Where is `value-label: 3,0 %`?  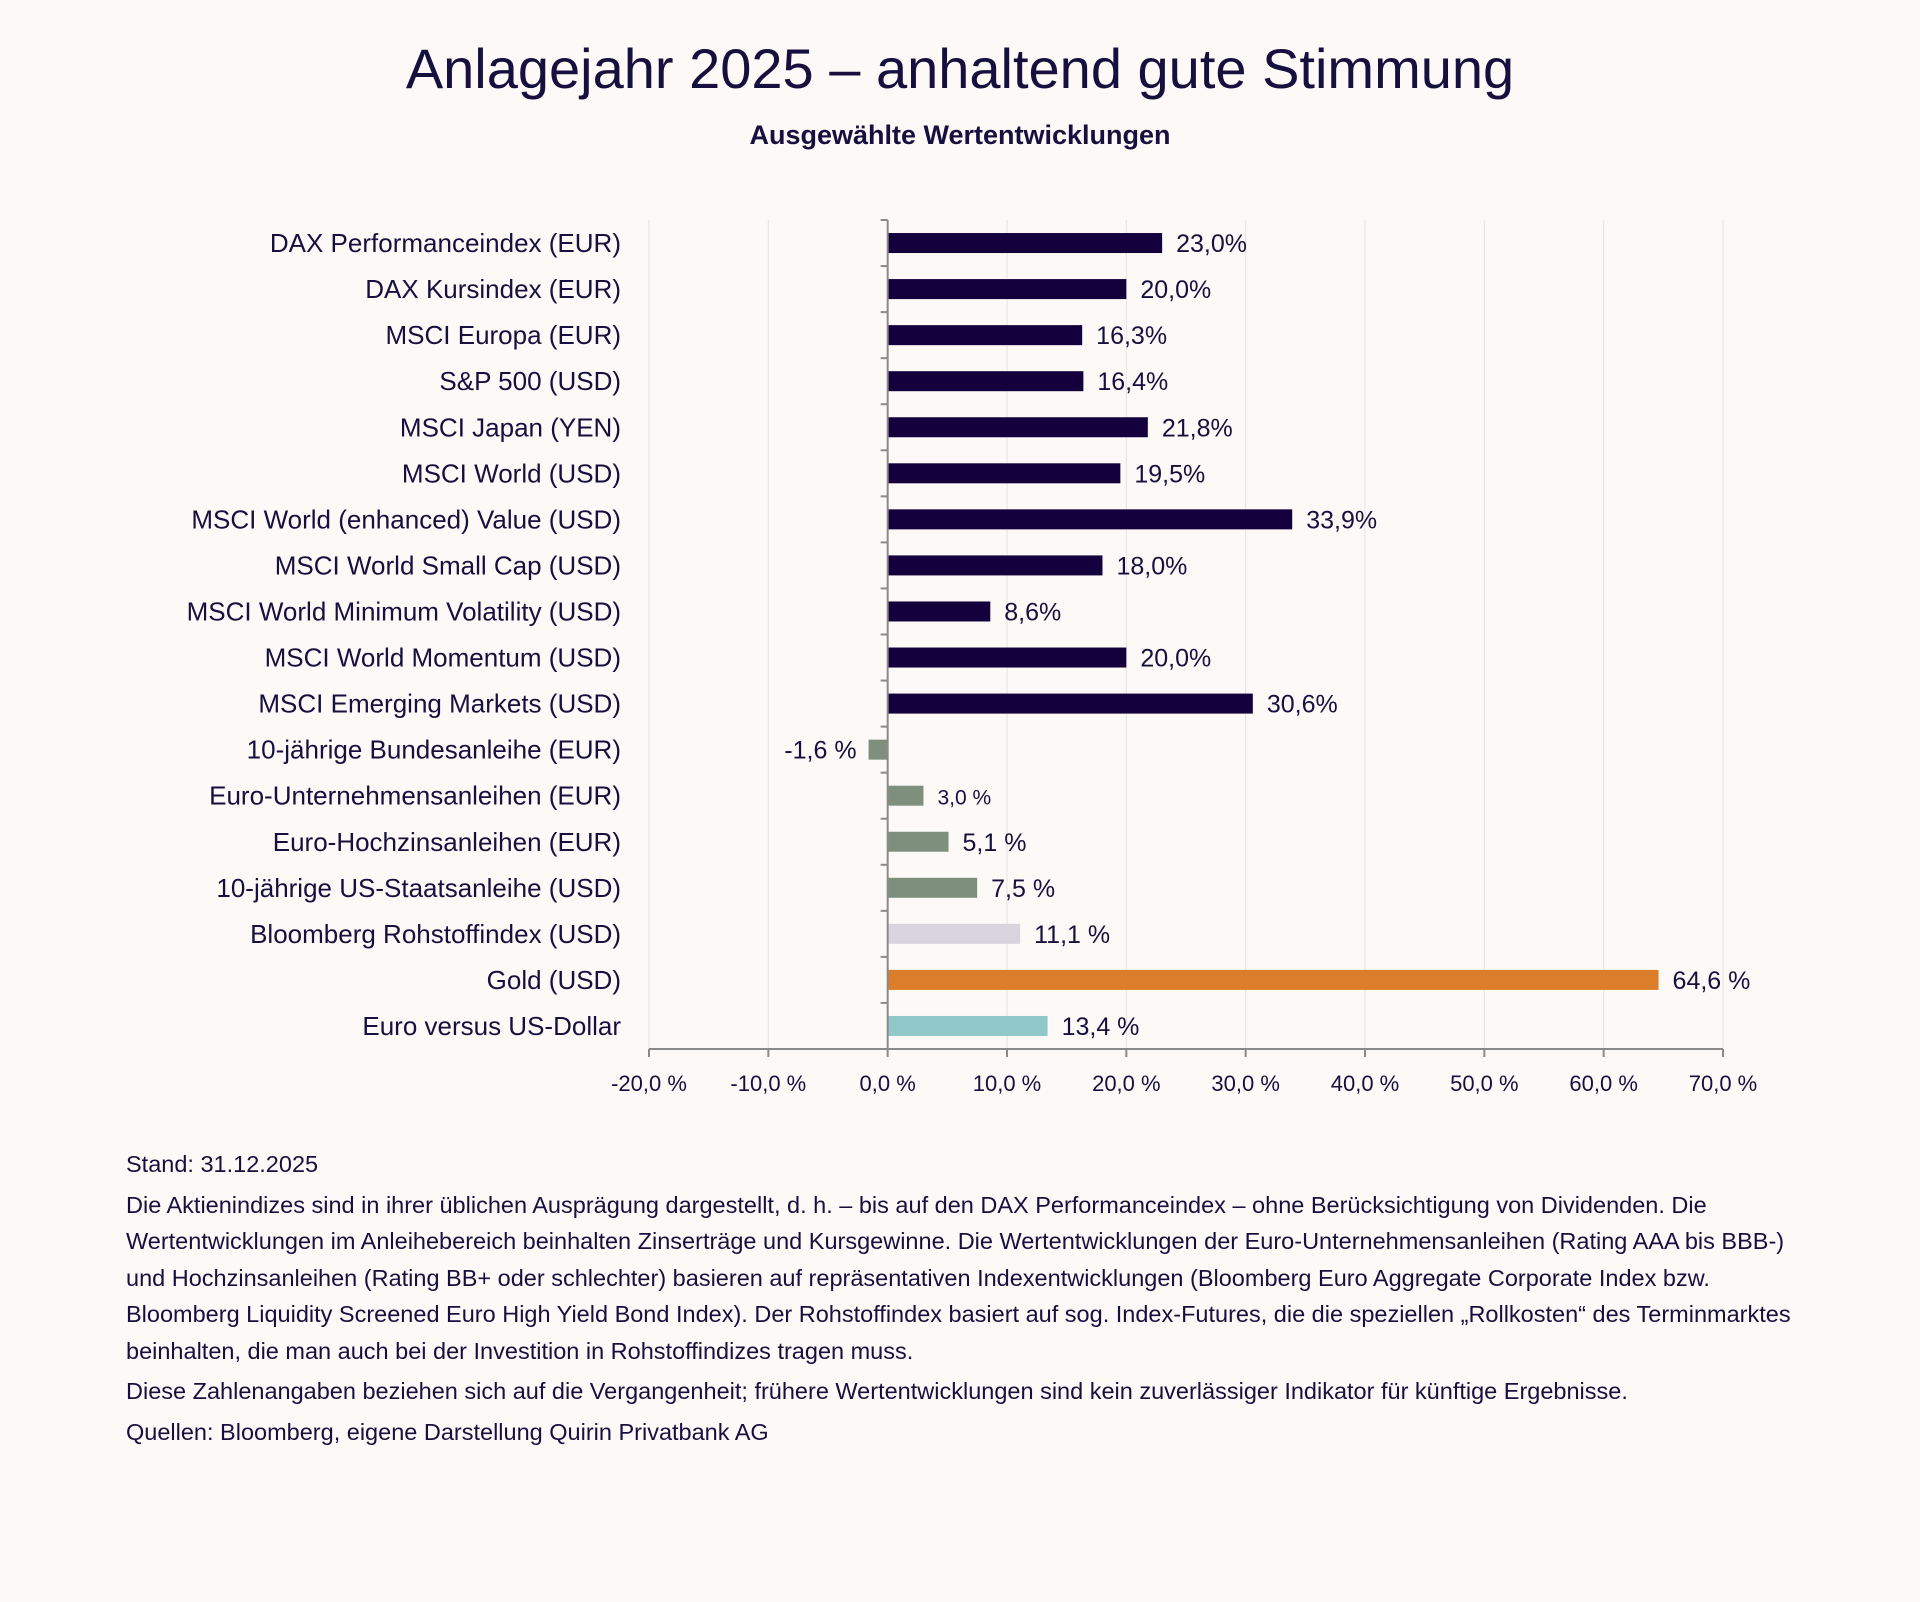 value-label: 3,0 % is located at coordinates (964, 798).